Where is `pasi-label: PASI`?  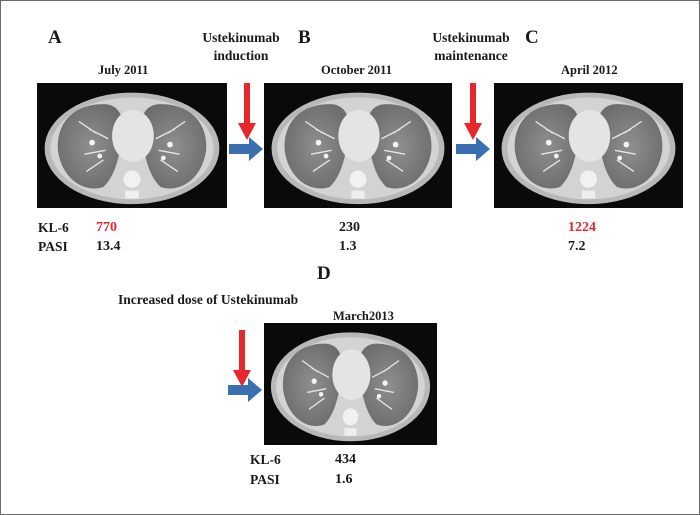
pasi-label: PASI is located at coordinates (53, 246).